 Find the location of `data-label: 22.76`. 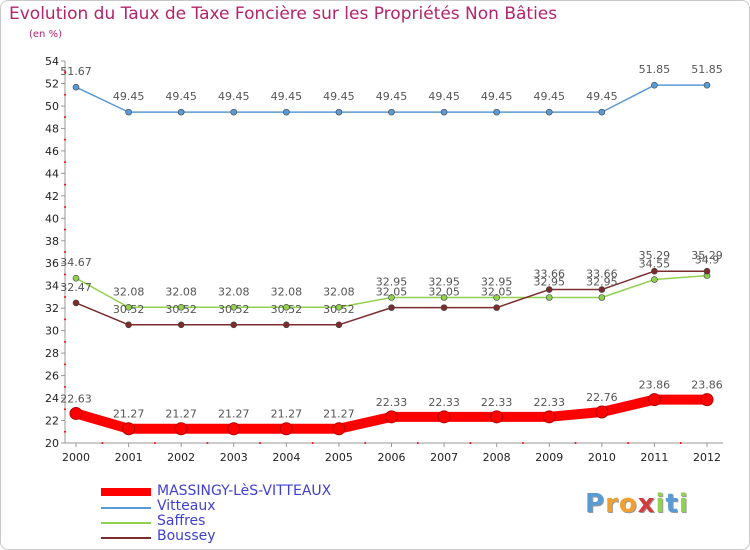

data-label: 22.76 is located at coordinates (602, 397).